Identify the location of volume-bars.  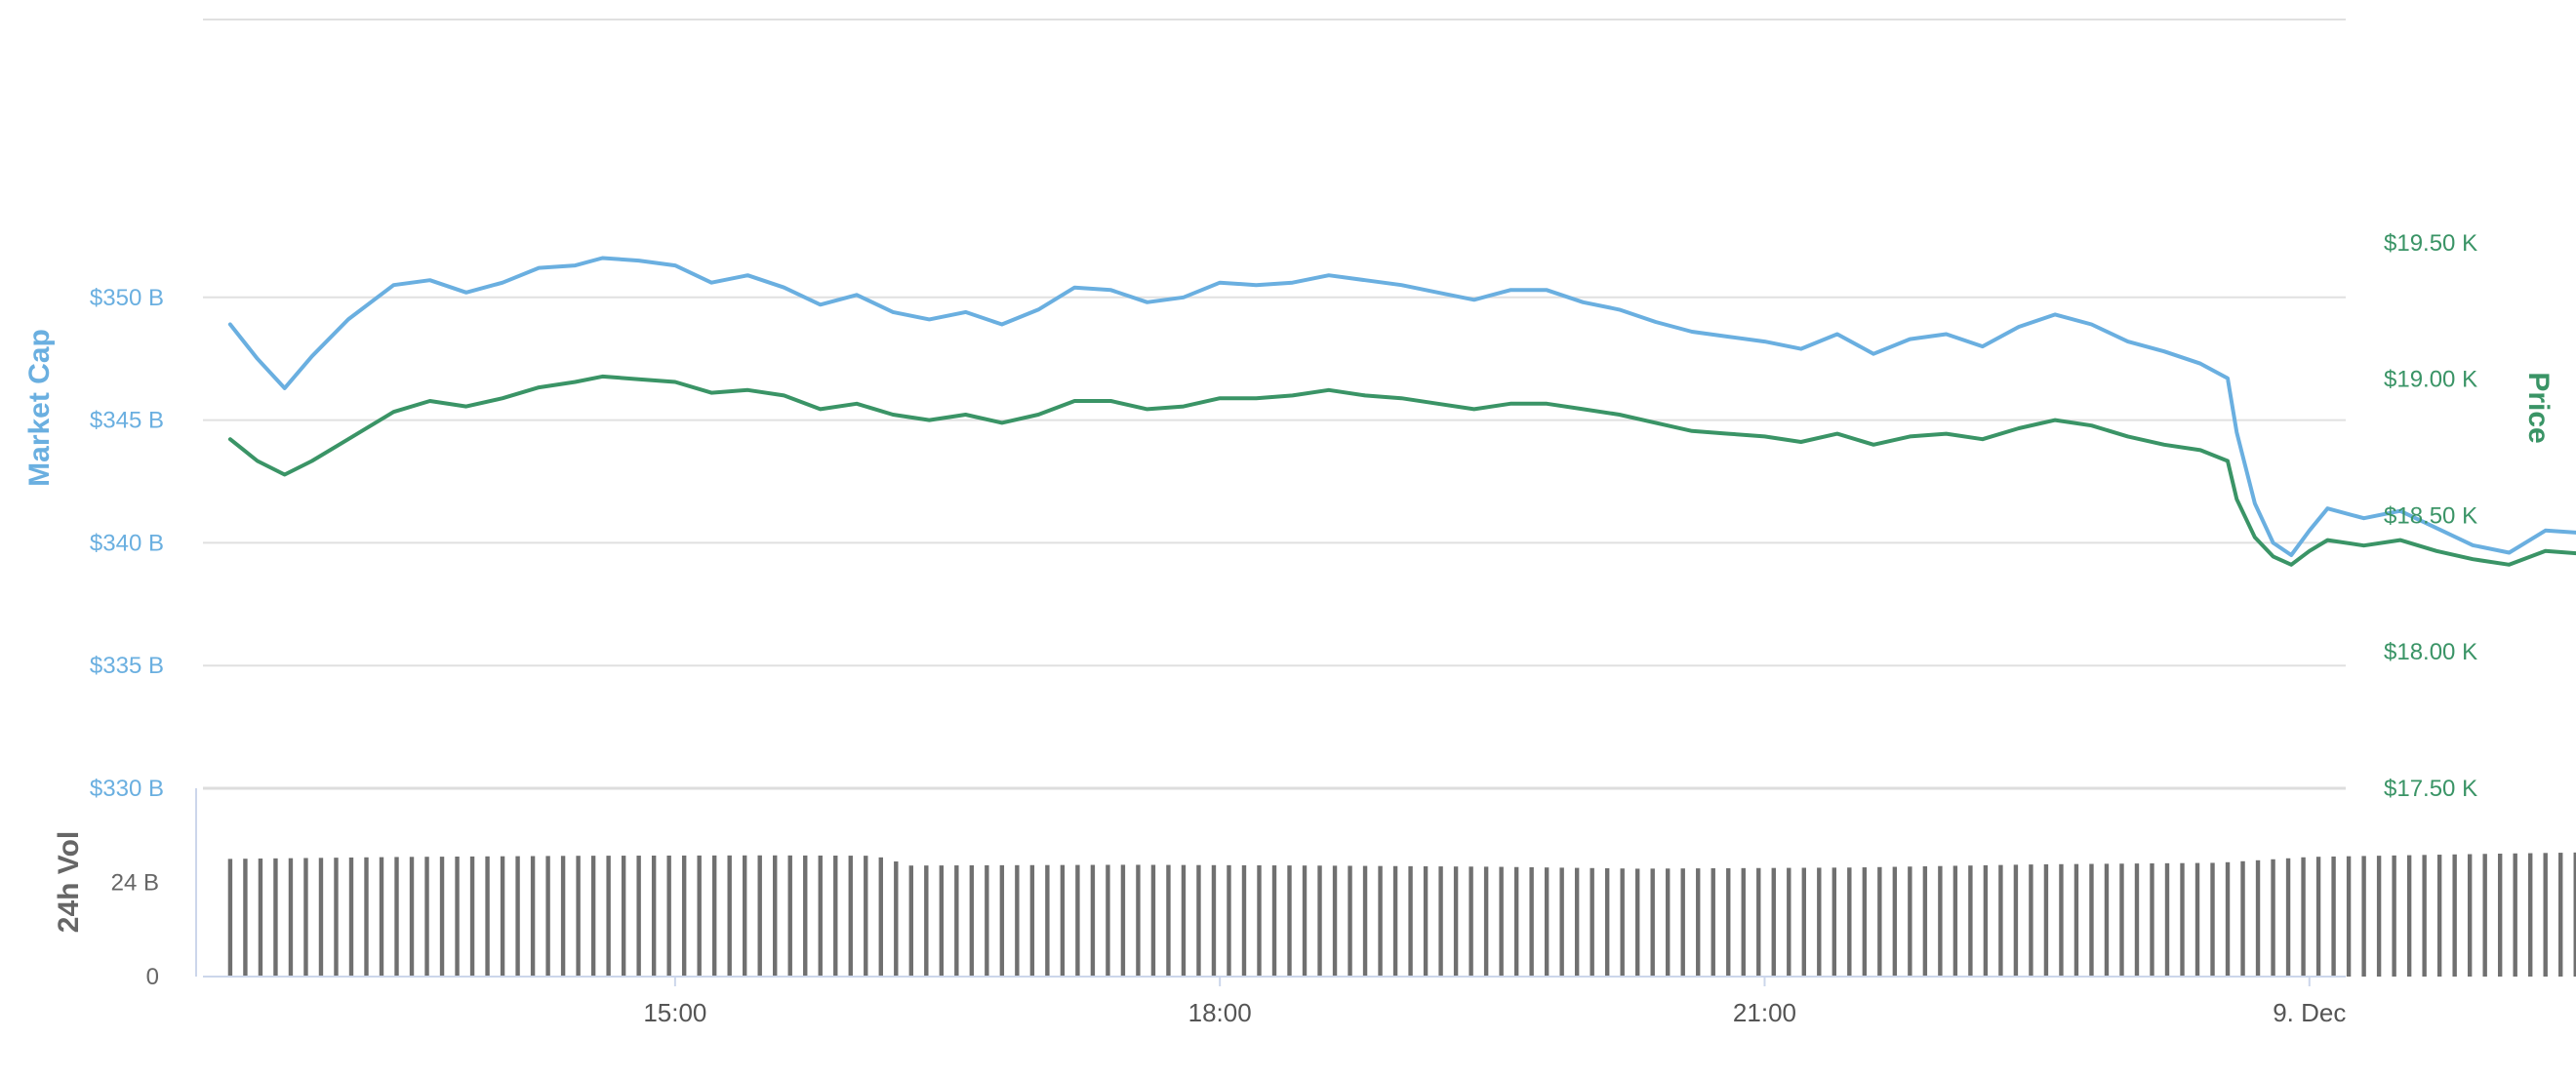
(1401, 914).